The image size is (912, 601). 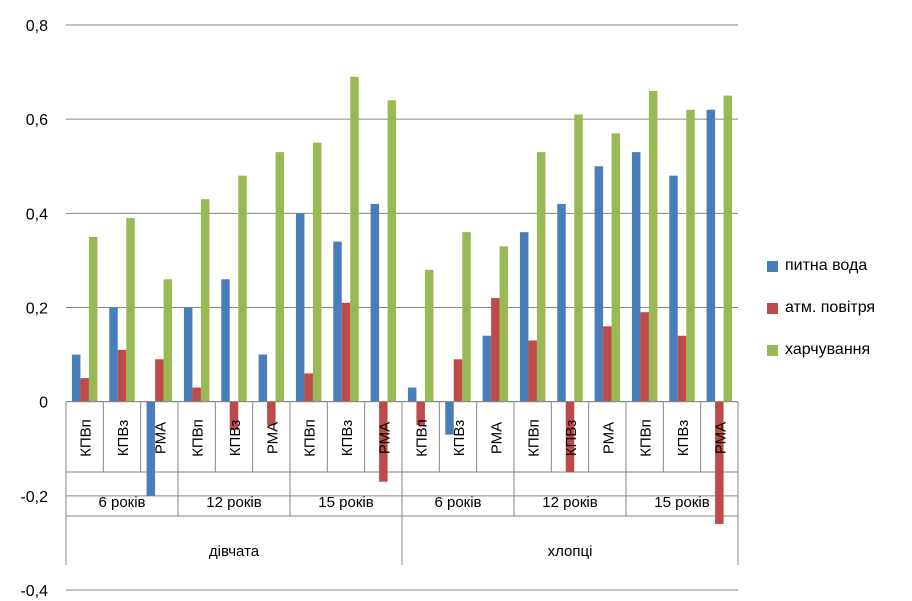 I want to click on y-tick-label: 0,8, so click(x=37, y=26).